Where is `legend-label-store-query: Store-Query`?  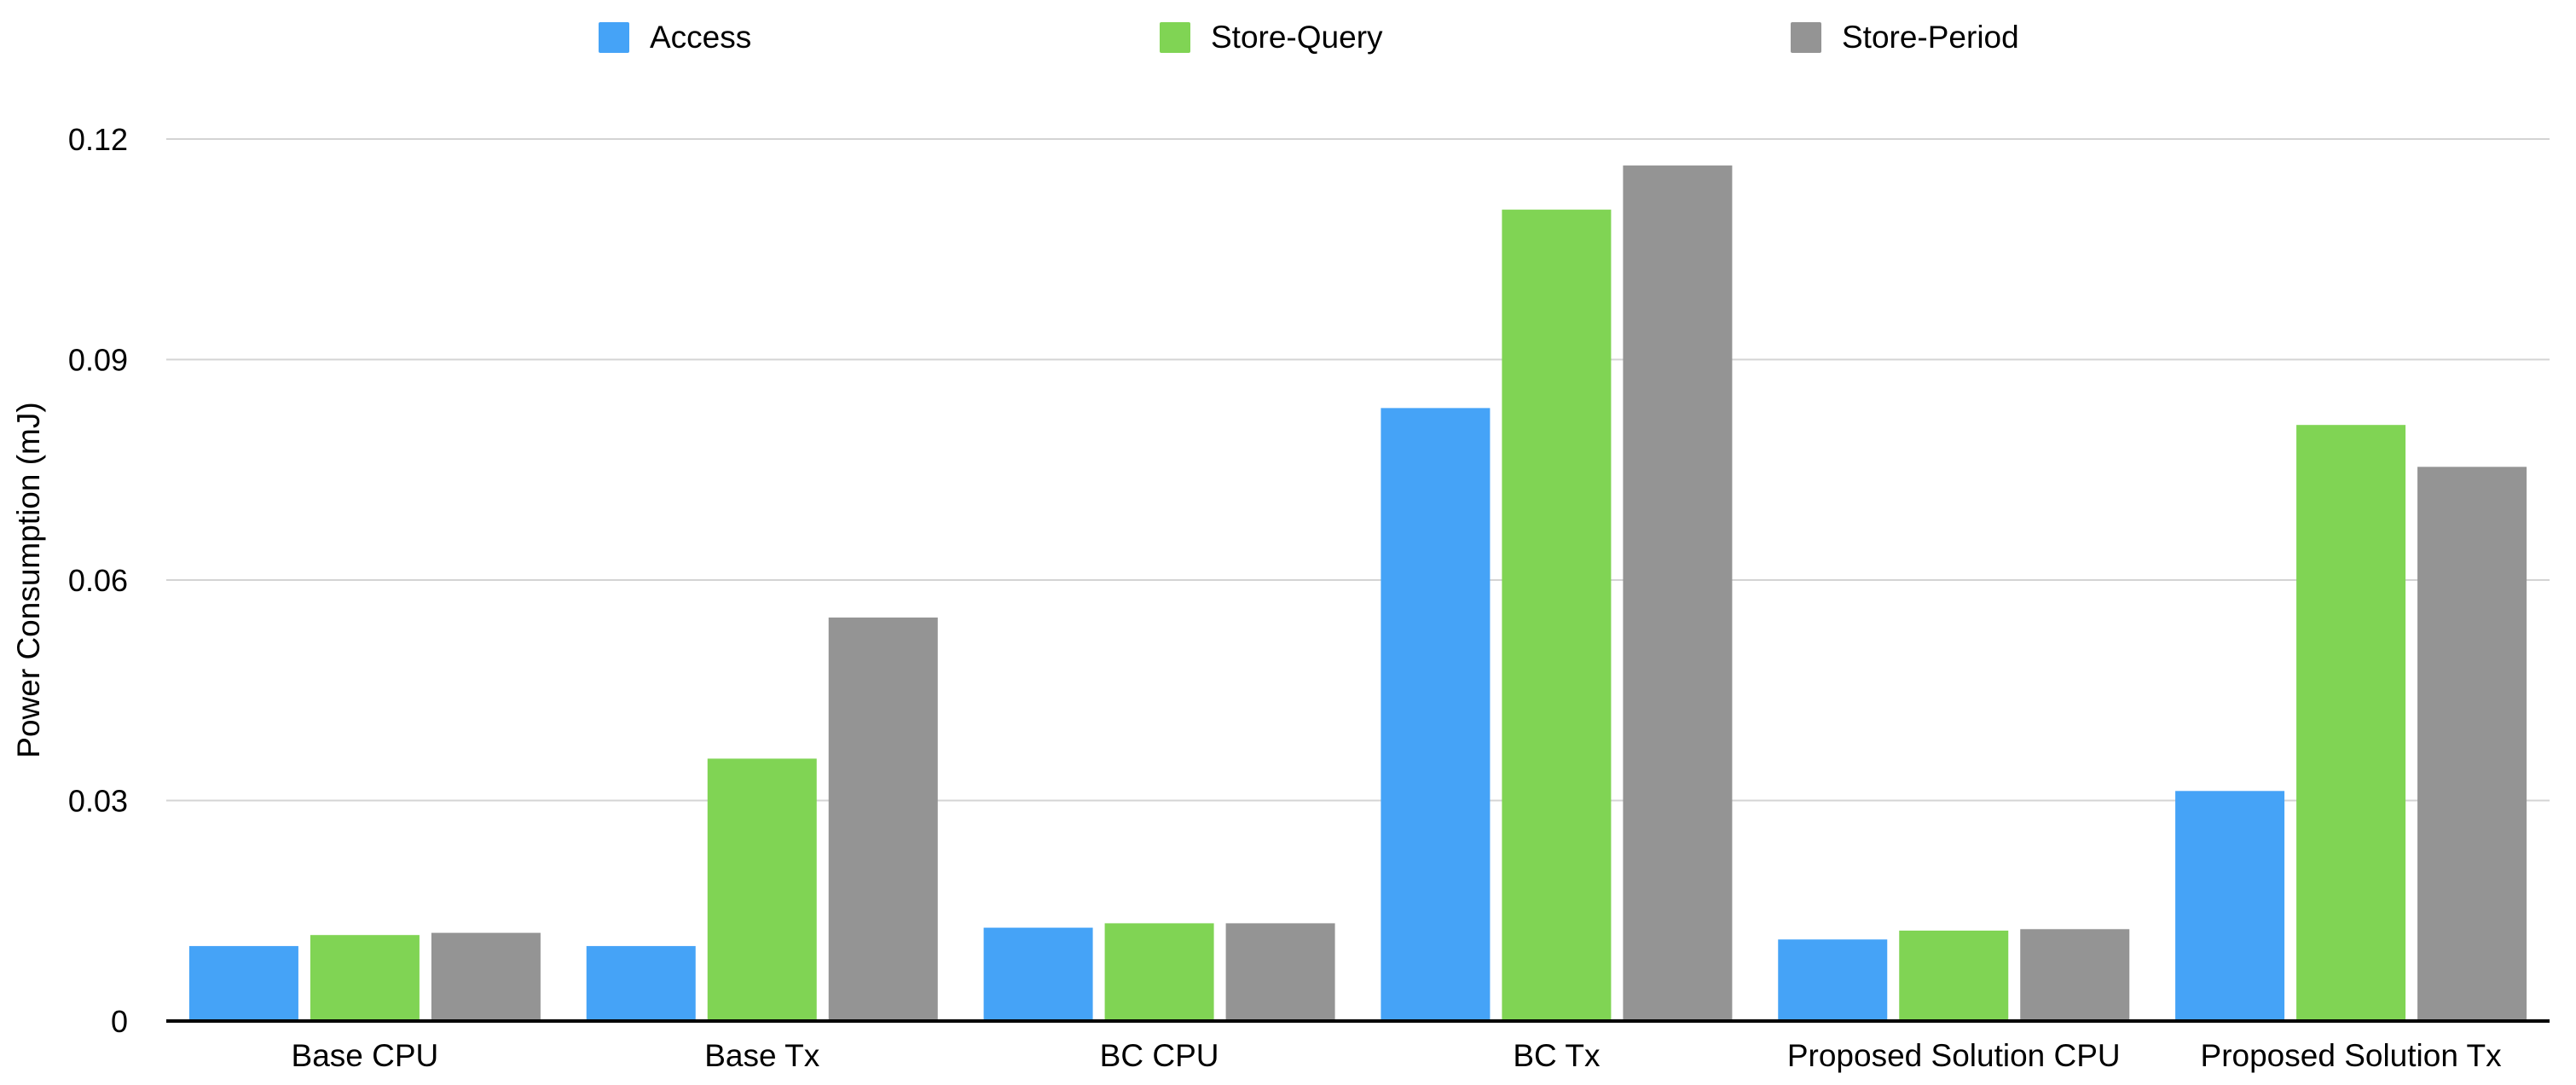
legend-label-store-query: Store-Query is located at coordinates (1297, 37).